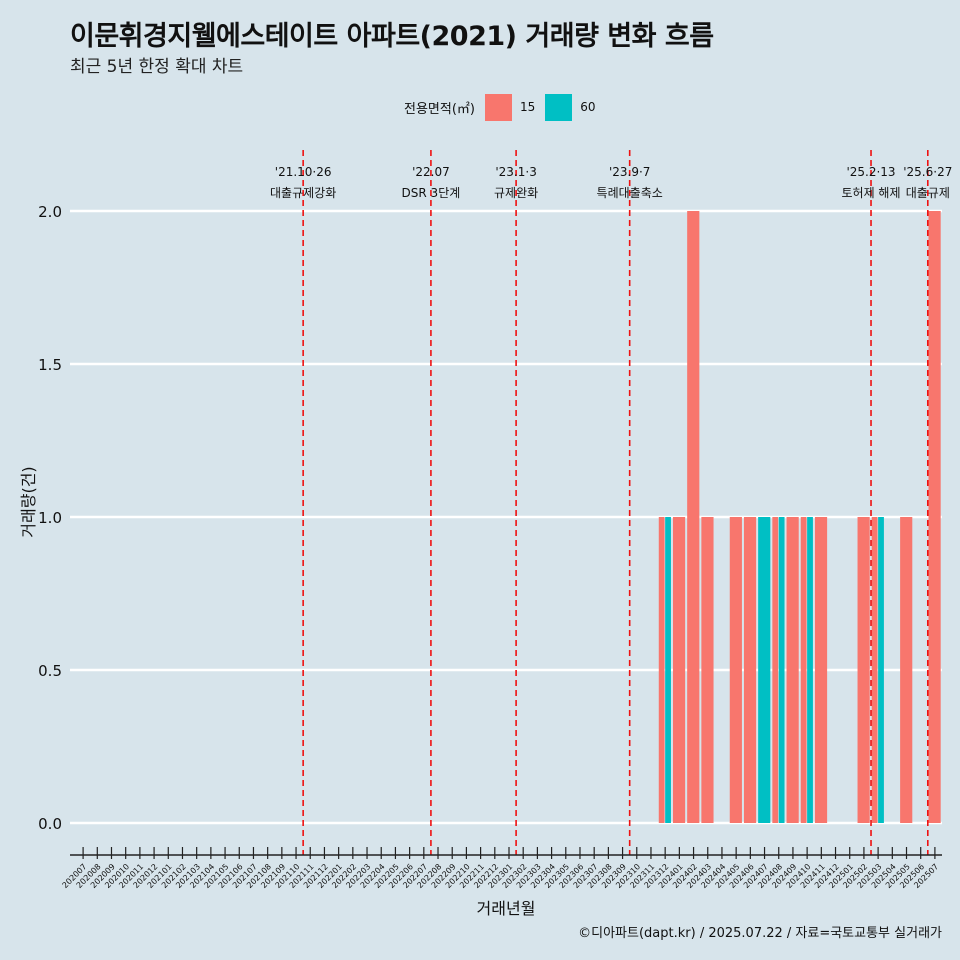  I want to click on y-tick-label: 1.0, so click(50, 518).